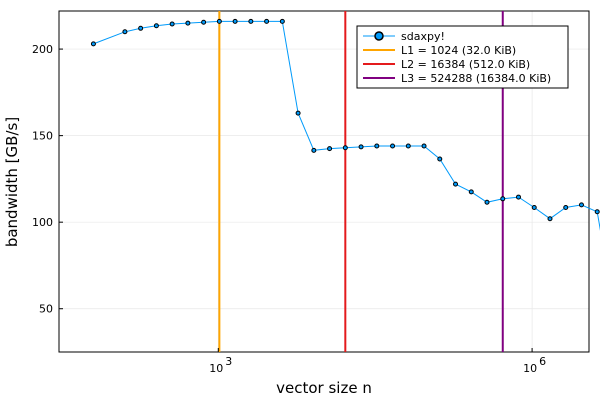  Describe the element at coordinates (542, 361) in the screenshot. I see `x-tick-exponent: 6` at that location.